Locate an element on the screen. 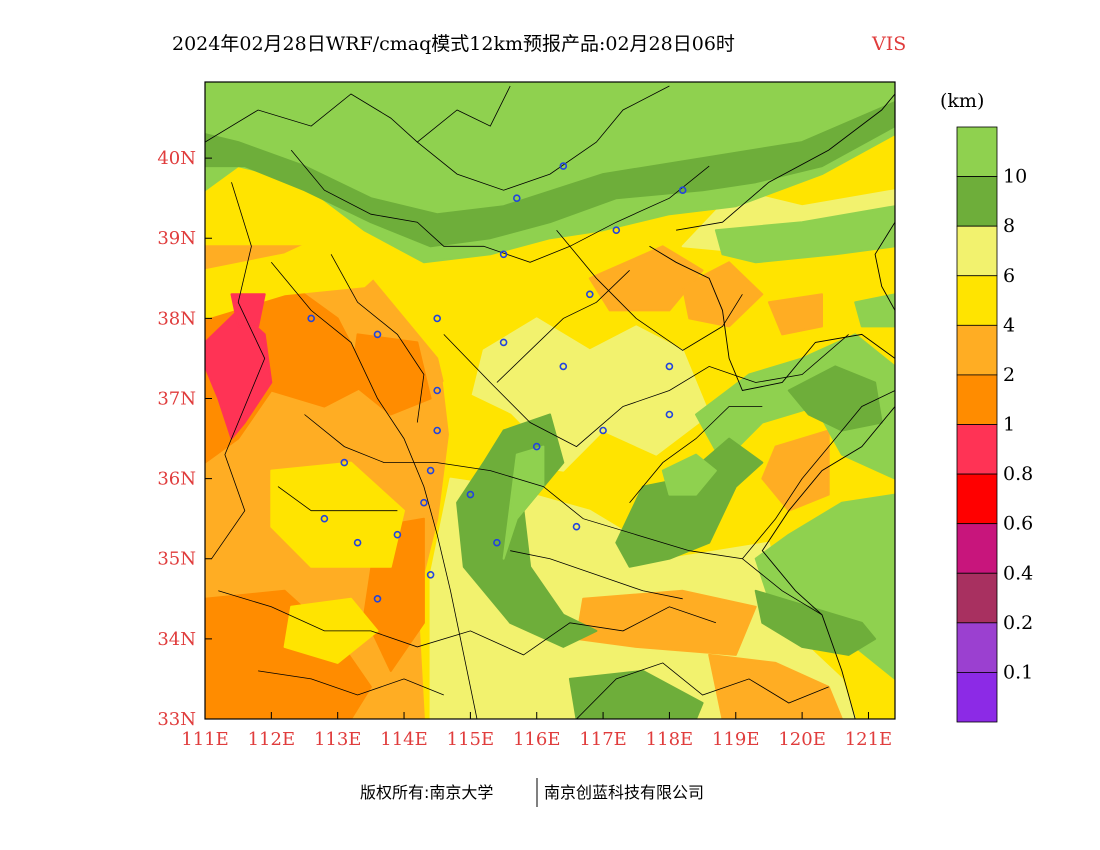 This screenshot has height=850, width=1100. chart-title: 2024年02月28日WRF/cmaq模式12km预报产品:02月28日06时 is located at coordinates (453, 44).